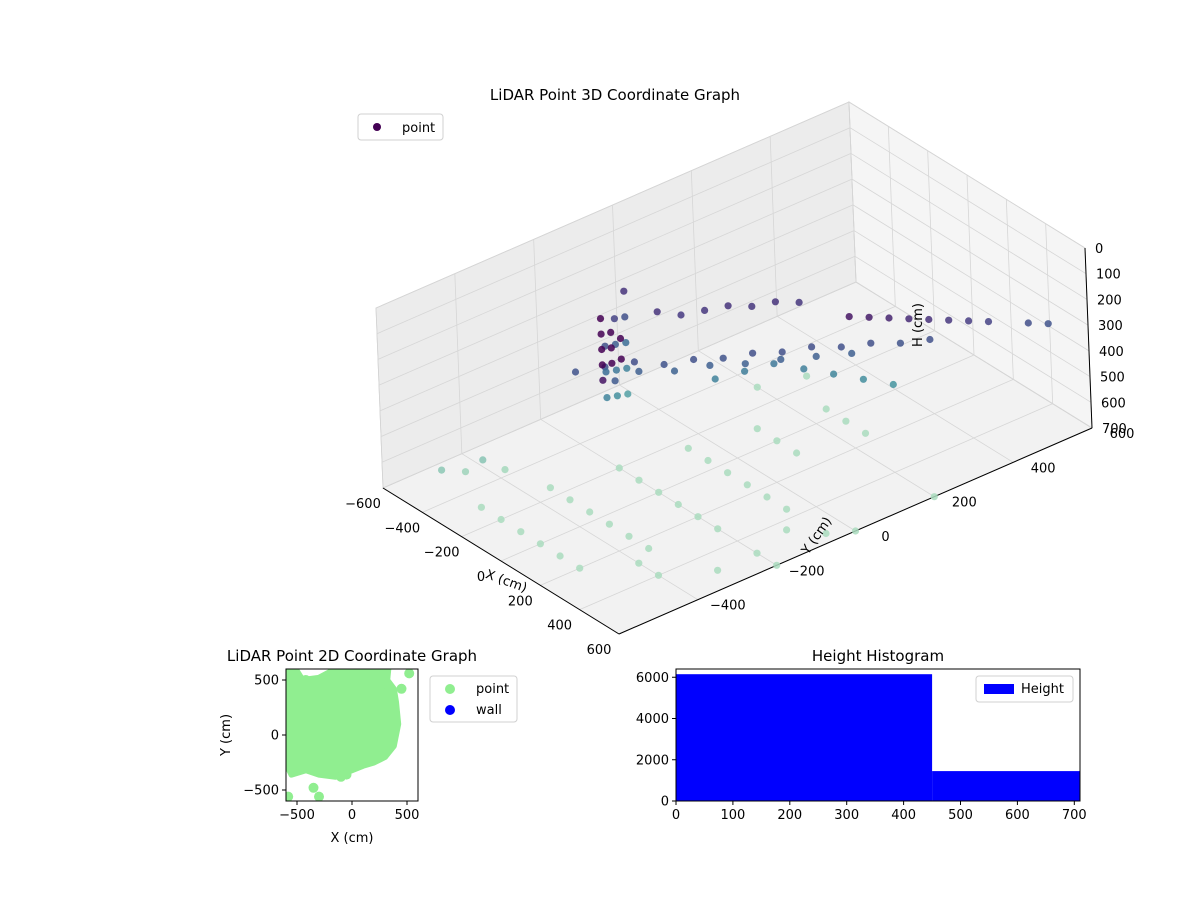 This screenshot has height=900, width=1200. I want to click on z-tick-label: 600, so click(1113, 403).